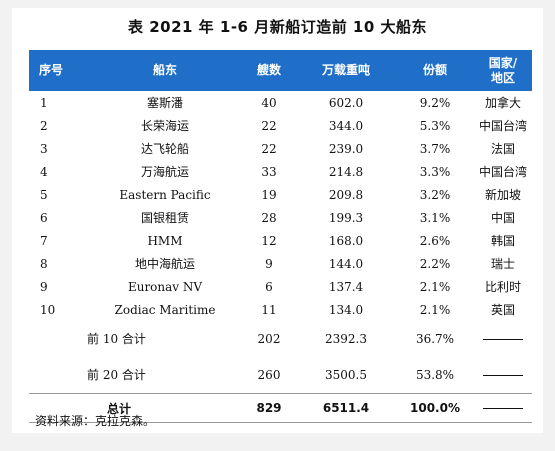 This screenshot has width=555, height=451. Describe the element at coordinates (346, 309) in the screenshot. I see `cell-dwt: 134.0` at that location.